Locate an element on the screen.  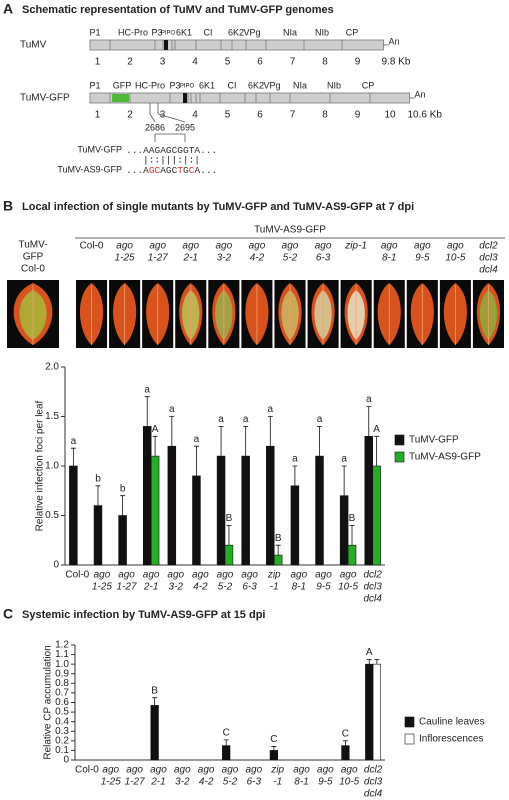
genotype-label: 1-25 is located at coordinates (125, 258).